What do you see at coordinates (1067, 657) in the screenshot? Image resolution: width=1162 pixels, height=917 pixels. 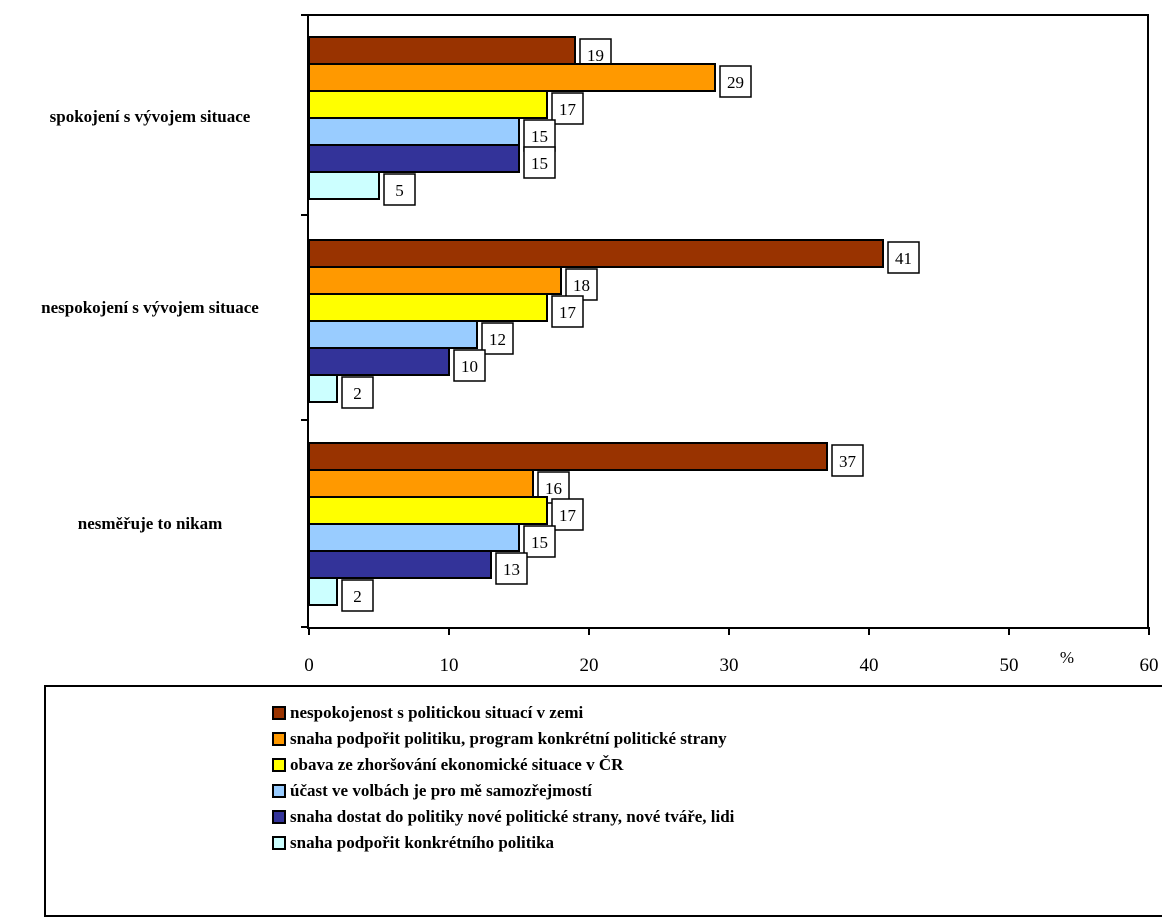 I see `x-axis-unit: %` at bounding box center [1067, 657].